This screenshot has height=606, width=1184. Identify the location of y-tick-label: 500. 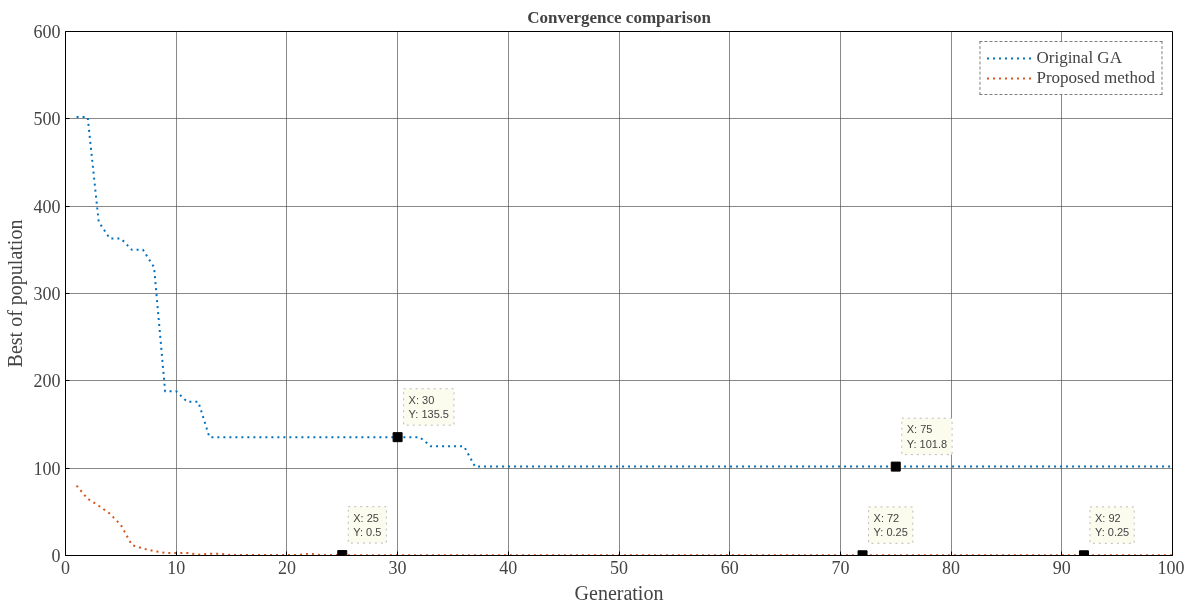
(47, 119).